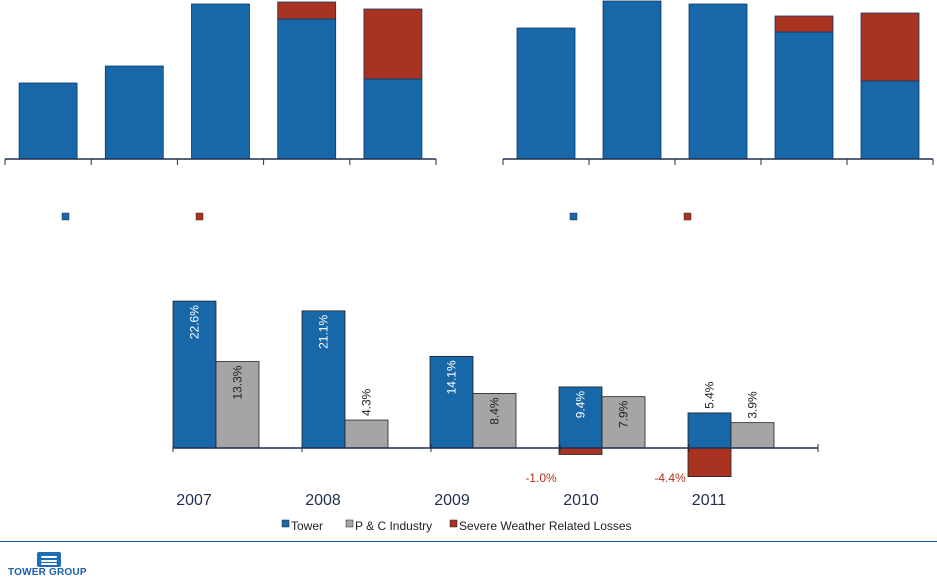  What do you see at coordinates (367, 402) in the screenshot?
I see `data-label-industry-2008: 4.3%` at bounding box center [367, 402].